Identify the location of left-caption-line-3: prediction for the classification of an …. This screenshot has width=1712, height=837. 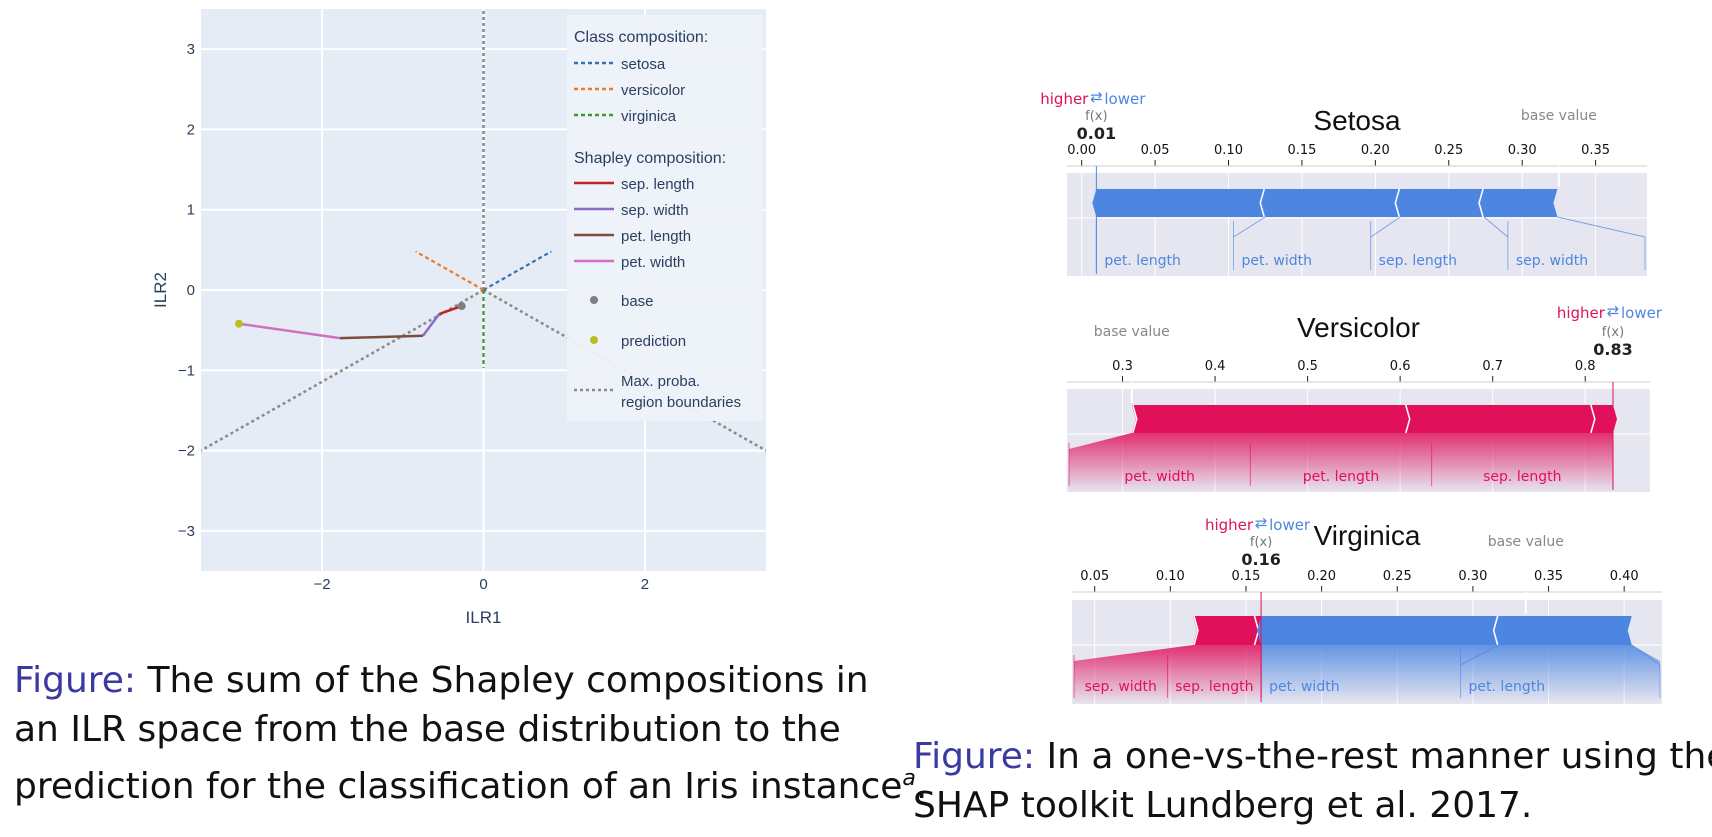
(458, 786).